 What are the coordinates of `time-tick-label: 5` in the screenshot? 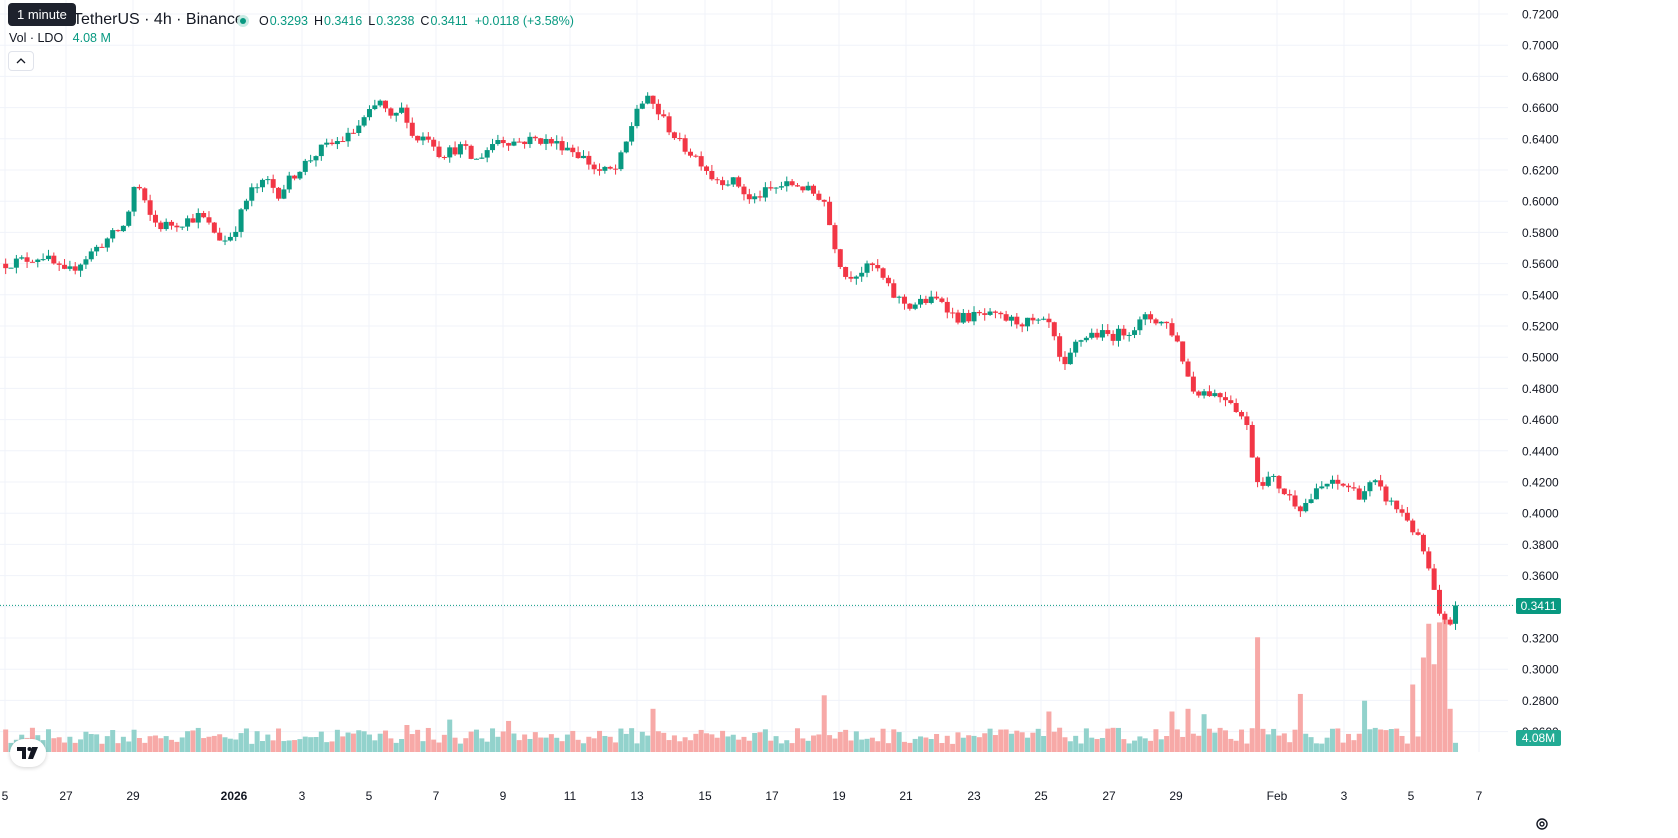 It's located at (5, 796).